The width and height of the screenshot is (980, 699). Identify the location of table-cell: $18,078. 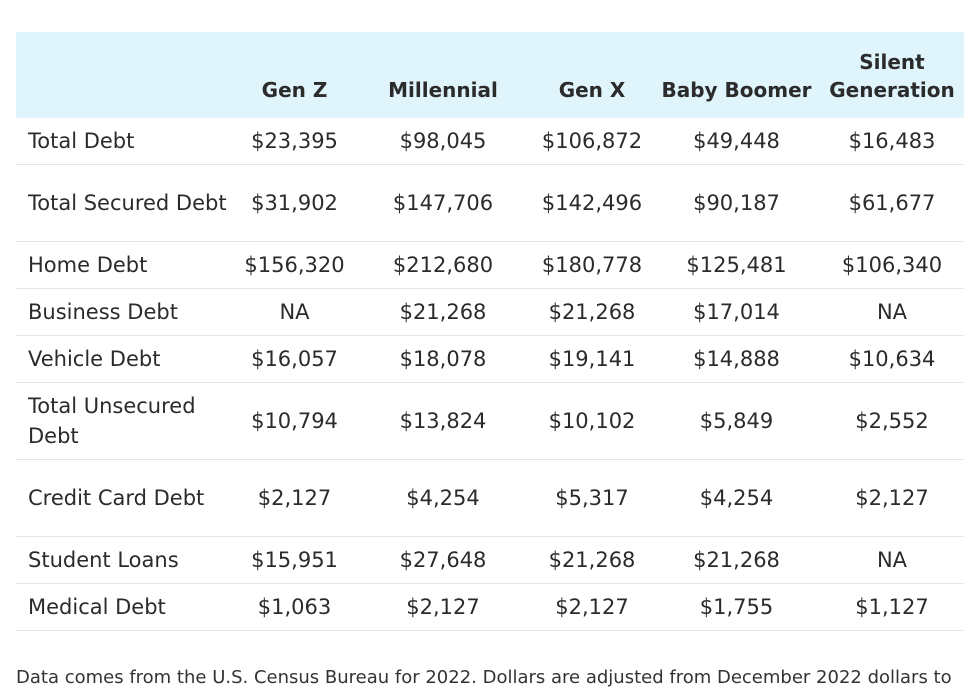
(443, 359).